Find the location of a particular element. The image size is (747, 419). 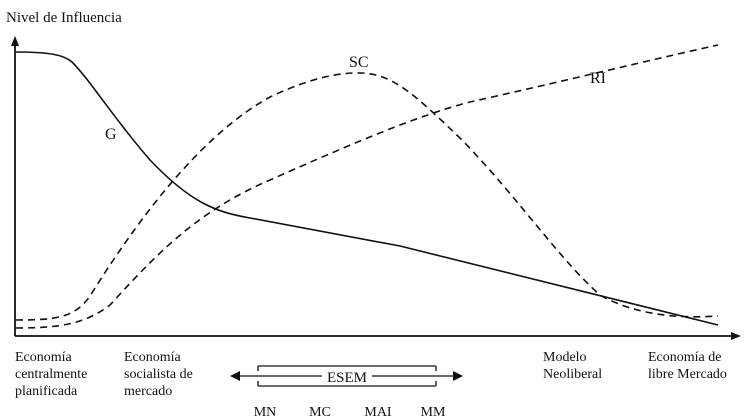

category-socialist-market: Economía socialista de mercado is located at coordinates (160, 374).